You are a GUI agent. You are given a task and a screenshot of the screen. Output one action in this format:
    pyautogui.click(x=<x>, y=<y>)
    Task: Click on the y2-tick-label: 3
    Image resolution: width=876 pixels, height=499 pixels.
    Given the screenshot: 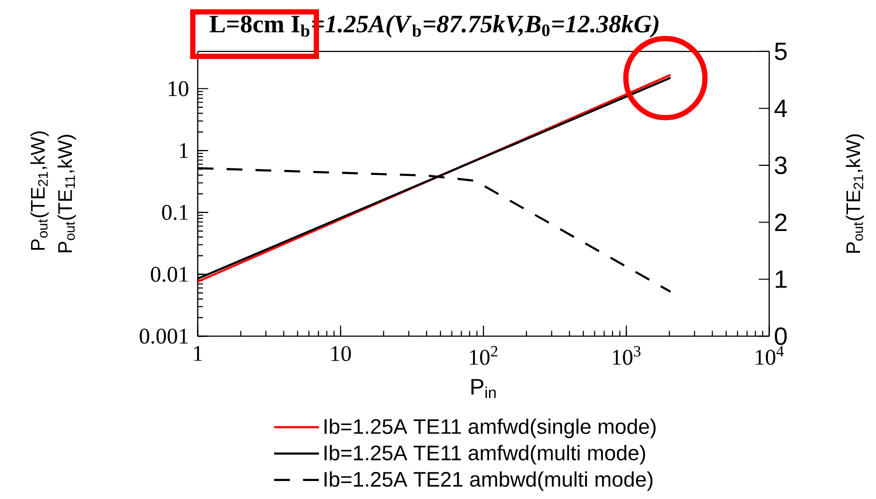 What is the action you would take?
    pyautogui.click(x=780, y=165)
    